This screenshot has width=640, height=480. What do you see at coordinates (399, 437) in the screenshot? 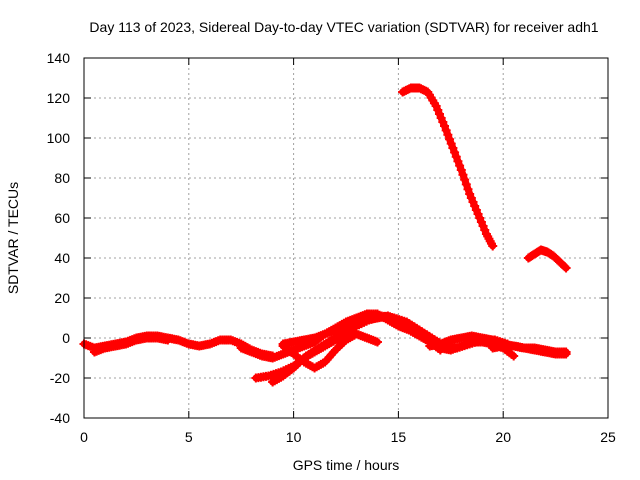
I see `x-tick-label: 15` at bounding box center [399, 437].